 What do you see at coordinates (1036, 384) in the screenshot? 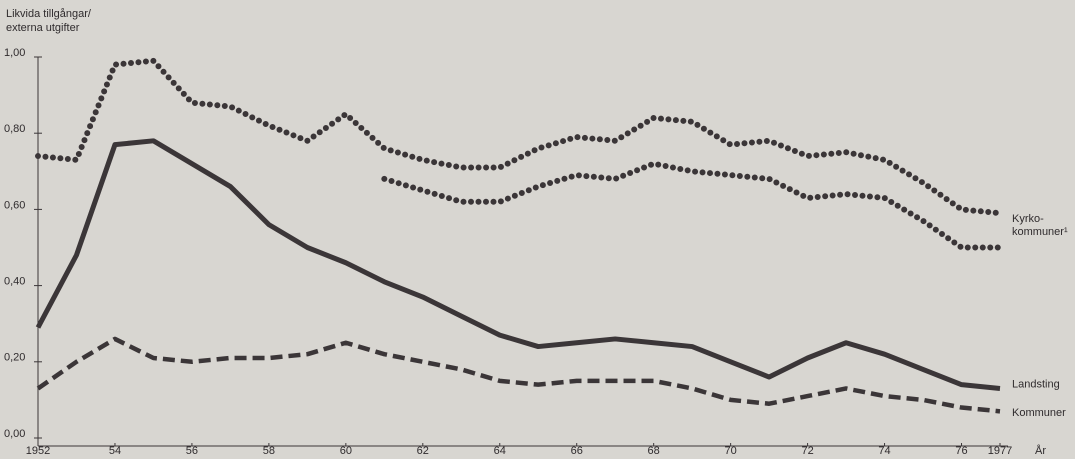
I see `legend-label: Landsting` at bounding box center [1036, 384].